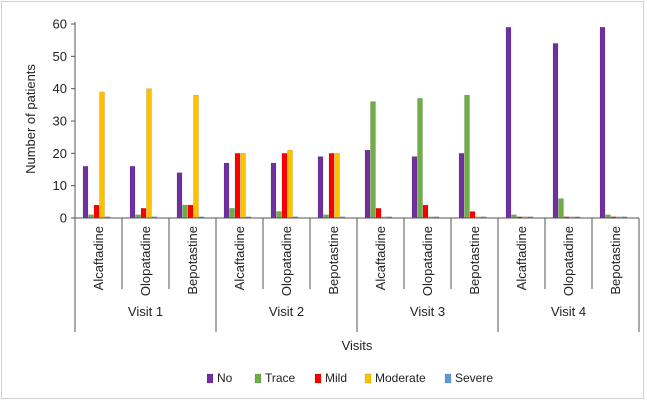 This screenshot has width=647, height=402. What do you see at coordinates (357, 345) in the screenshot?
I see `x-axis-label: Visits` at bounding box center [357, 345].